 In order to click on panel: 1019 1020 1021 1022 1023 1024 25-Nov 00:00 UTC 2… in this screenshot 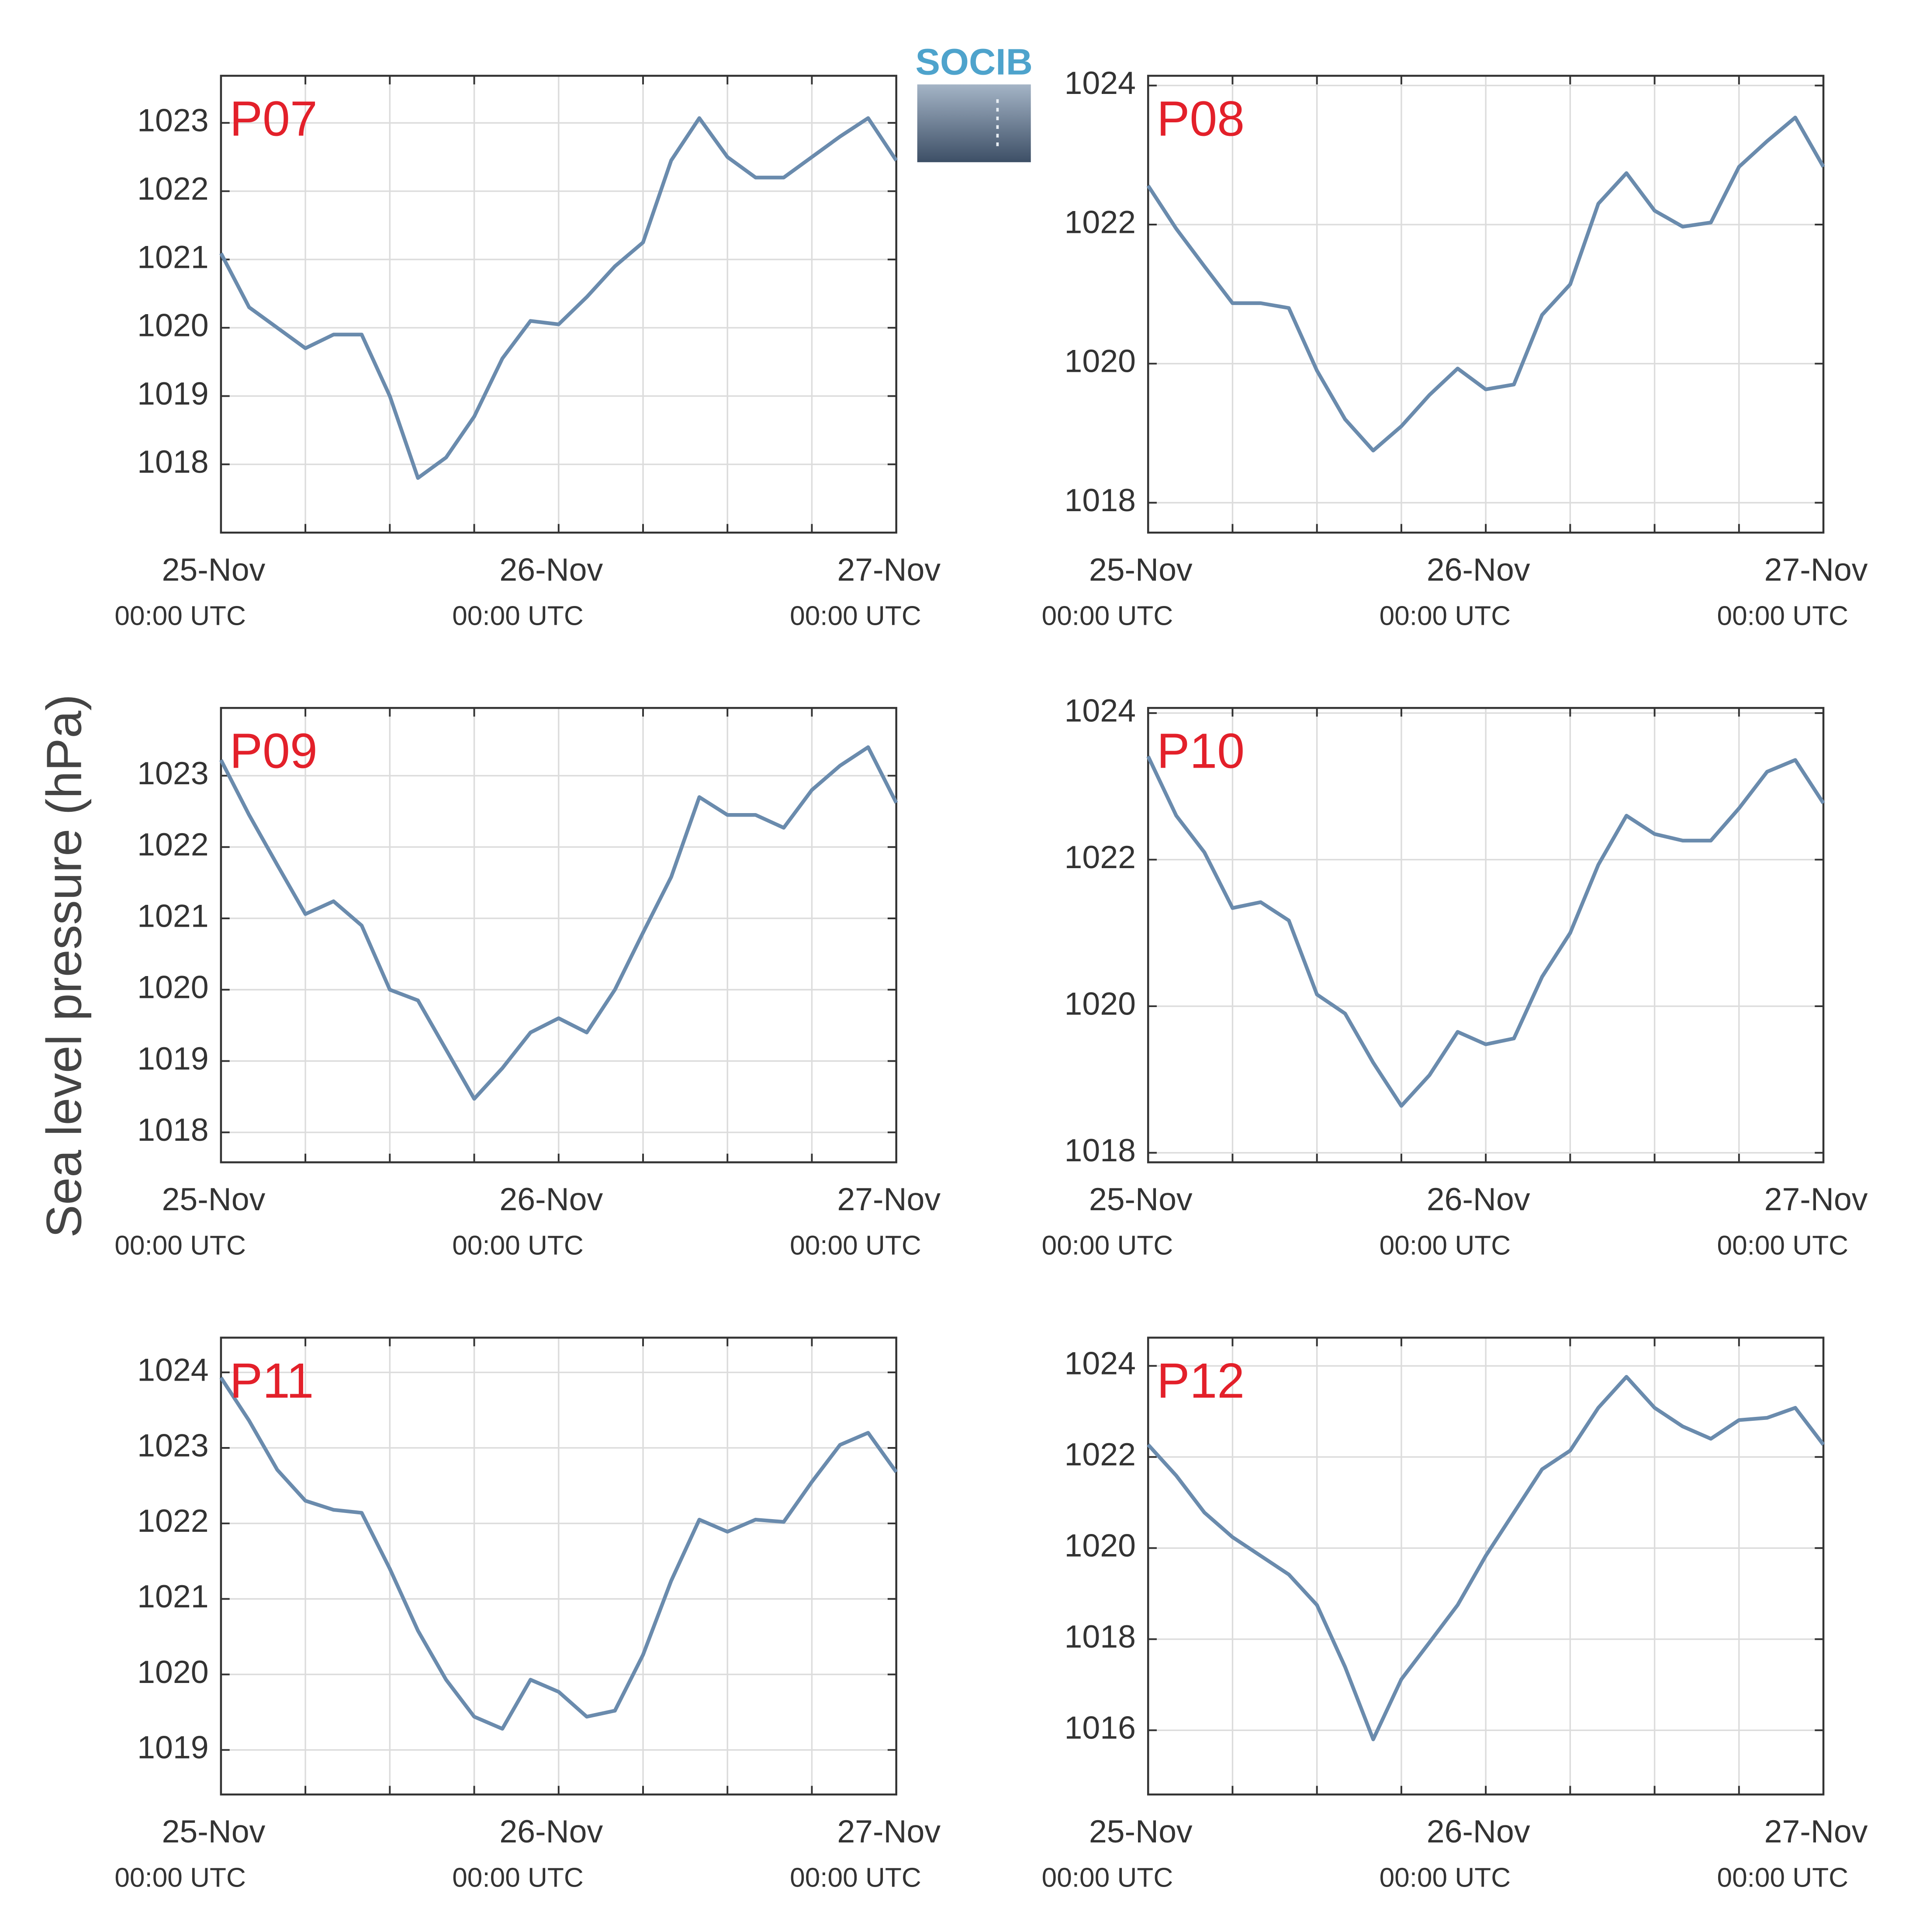, I will do `click(527, 1614)`.